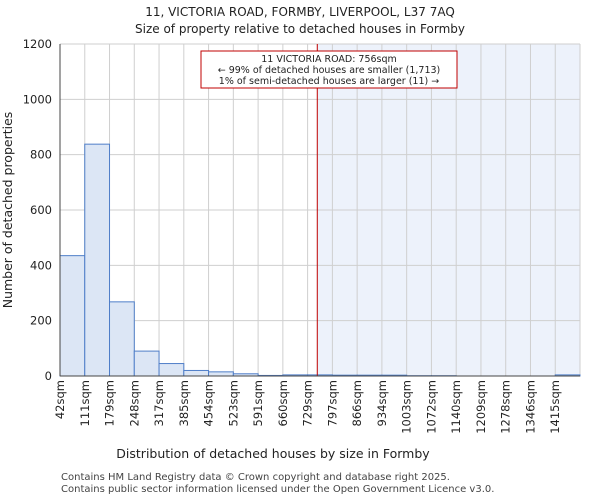 The width and height of the screenshot is (600, 500). I want to click on x-tick-label: 454sqm, so click(209, 403).